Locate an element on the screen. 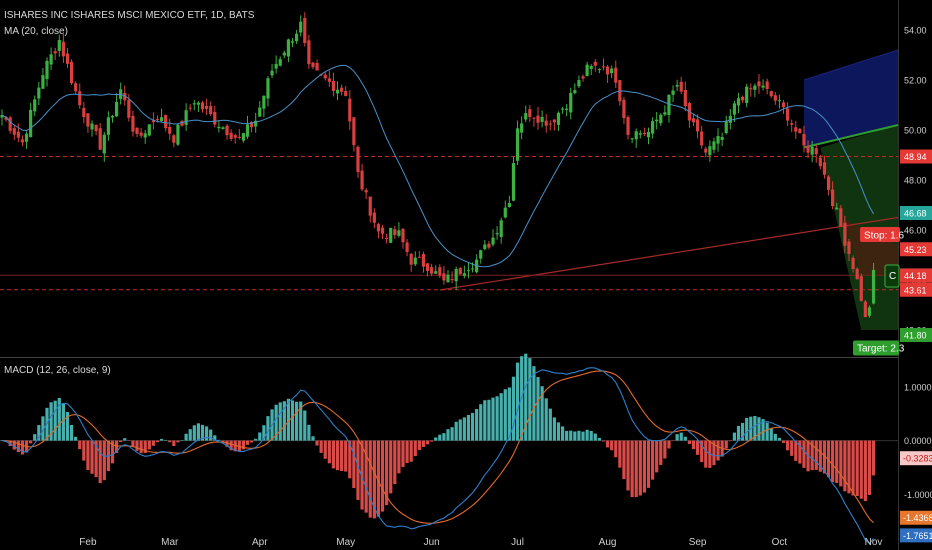 Image resolution: width=932 pixels, height=550 pixels. stop-label: Stop: 1.6 is located at coordinates (884, 236).